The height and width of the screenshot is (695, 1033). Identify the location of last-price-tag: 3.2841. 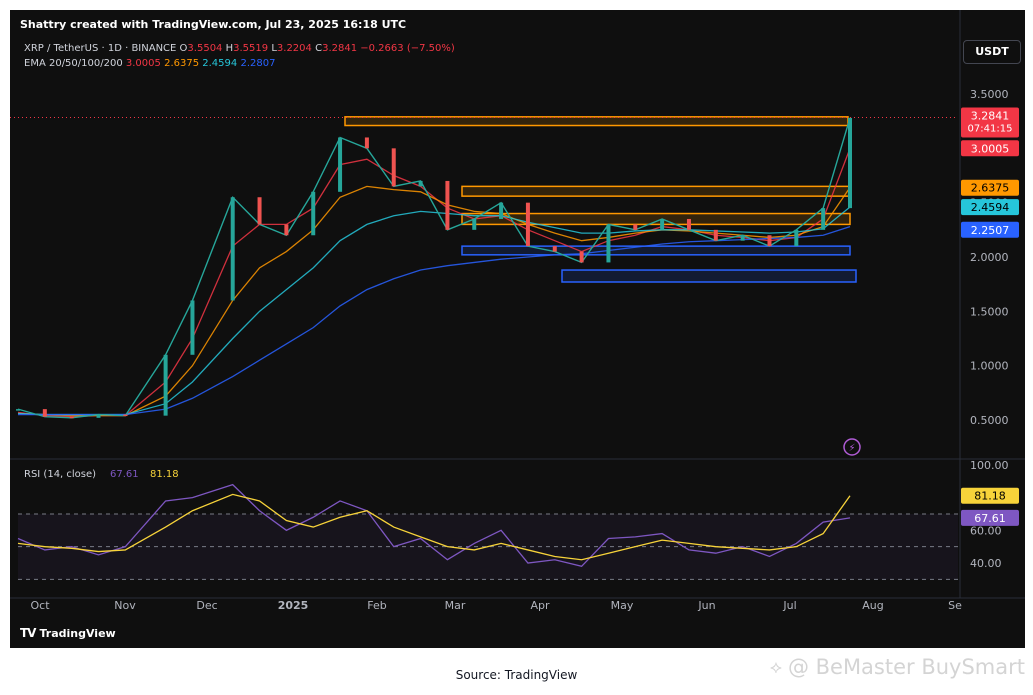
(990, 115).